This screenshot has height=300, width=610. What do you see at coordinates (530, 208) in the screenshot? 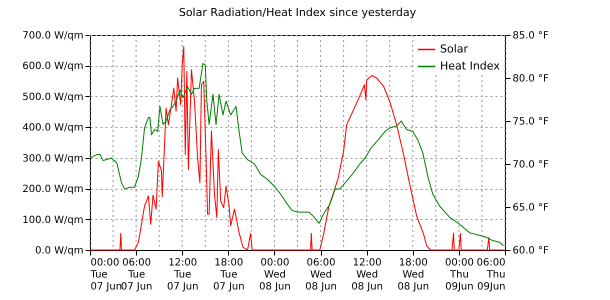
I see `y2-tick-label: 65.0 °F` at bounding box center [530, 208].